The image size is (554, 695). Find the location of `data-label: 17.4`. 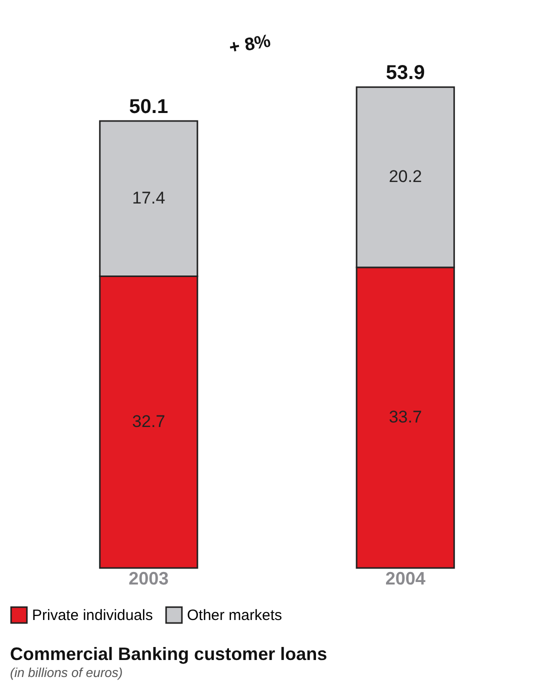

data-label: 17.4 is located at coordinates (149, 198).